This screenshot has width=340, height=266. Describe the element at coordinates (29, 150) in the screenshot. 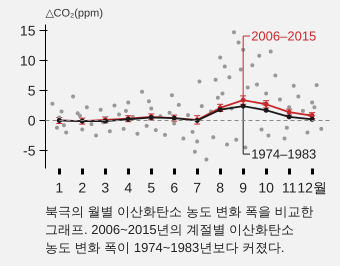

I see `y-tick-label: -5` at that location.